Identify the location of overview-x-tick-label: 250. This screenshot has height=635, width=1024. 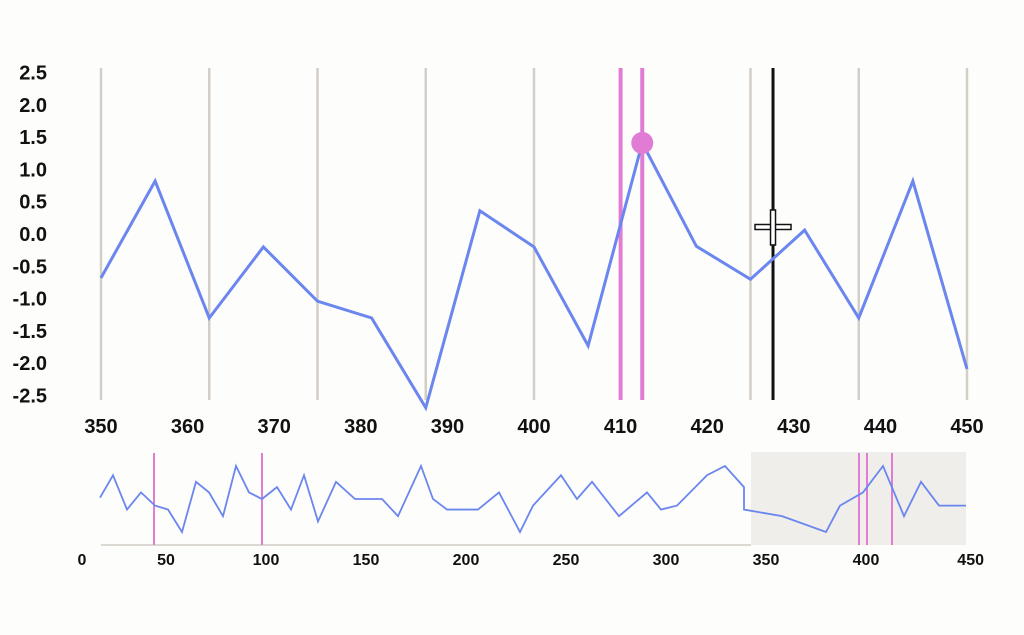
(566, 560).